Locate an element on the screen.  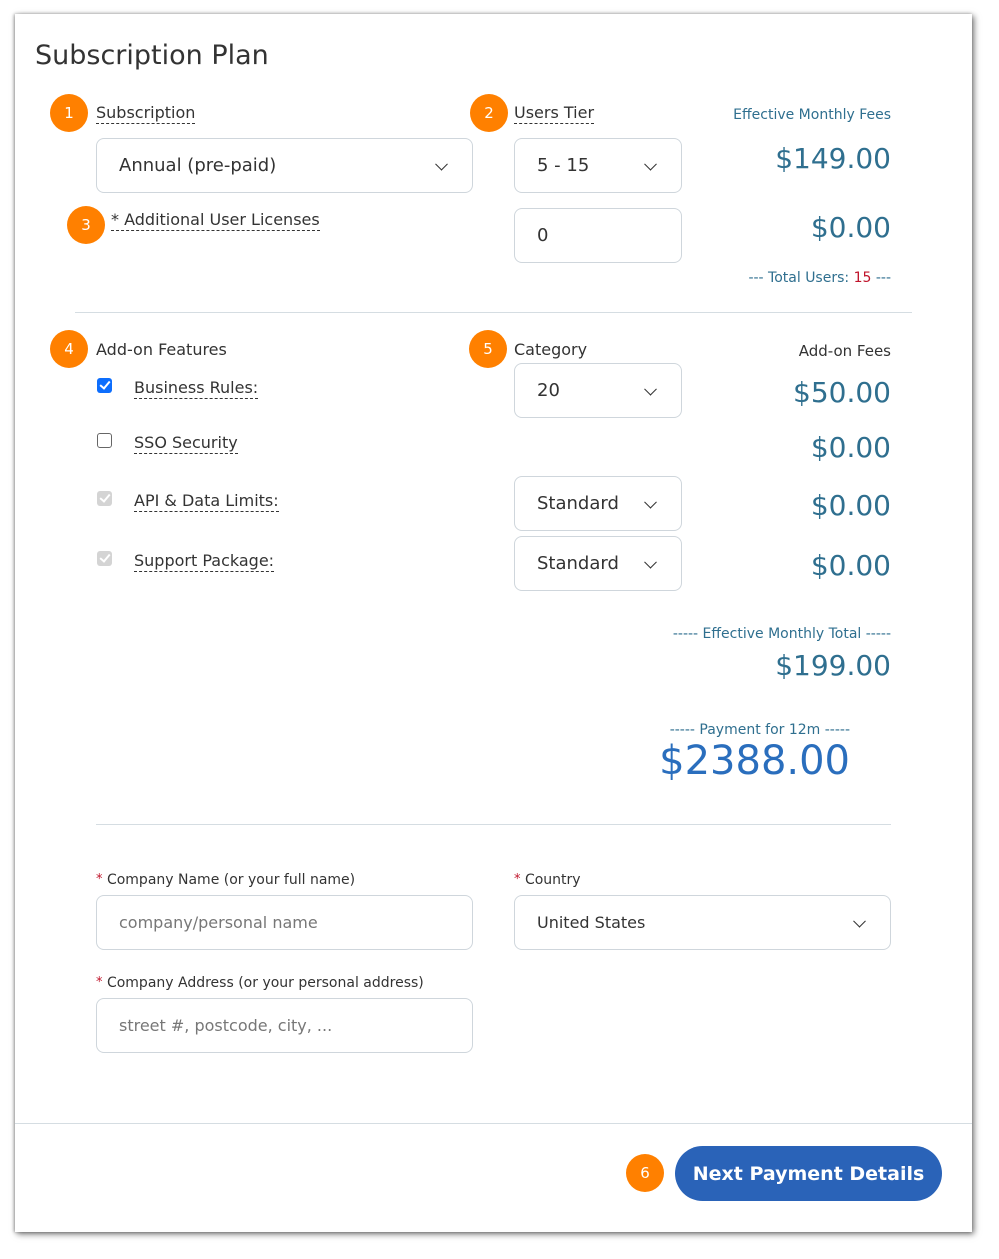
company-name-input: company/personal name is located at coordinates (284, 922).